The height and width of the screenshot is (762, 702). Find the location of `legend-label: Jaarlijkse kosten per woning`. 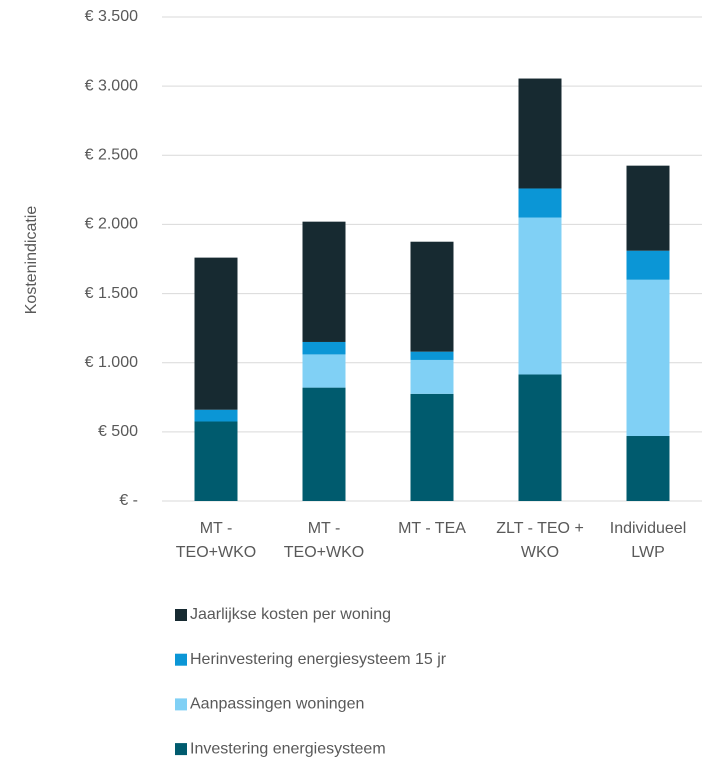

legend-label: Jaarlijkse kosten per woning is located at coordinates (290, 614).